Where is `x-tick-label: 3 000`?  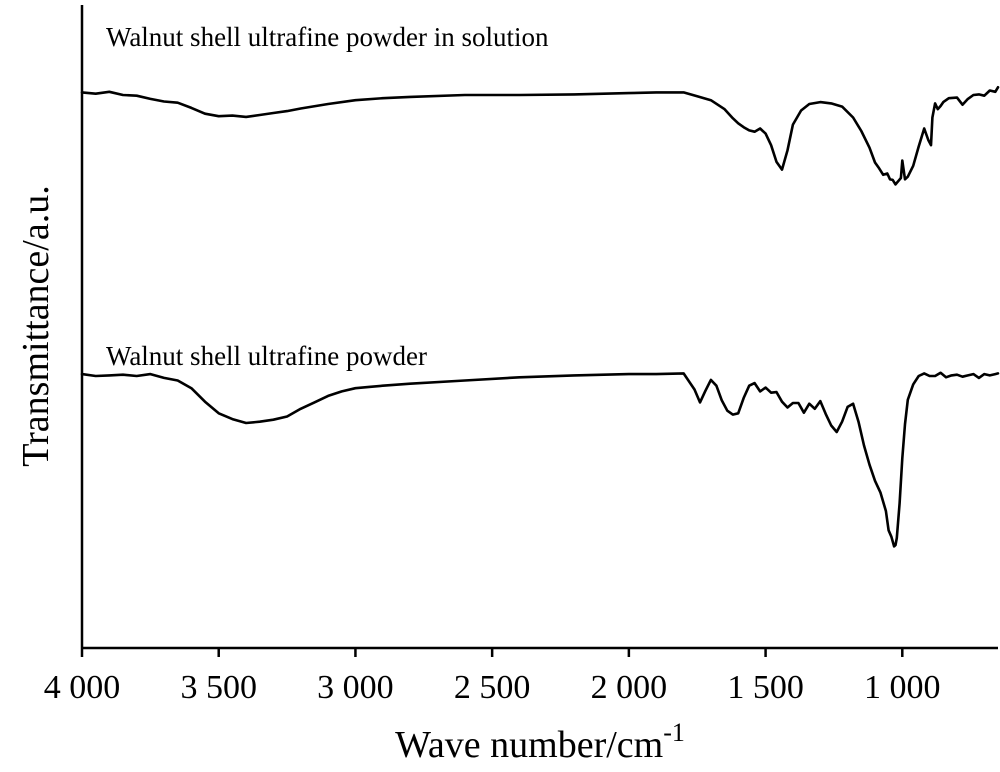
x-tick-label: 3 000 is located at coordinates (355, 687).